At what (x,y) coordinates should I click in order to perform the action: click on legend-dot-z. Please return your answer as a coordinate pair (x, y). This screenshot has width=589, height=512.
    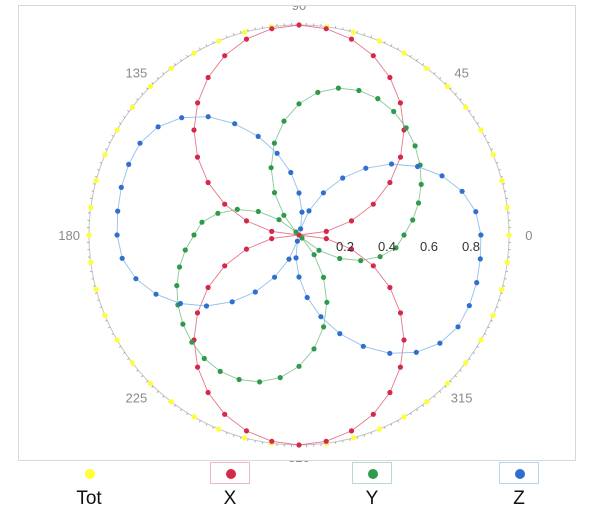
    Looking at the image, I should click on (520, 474).